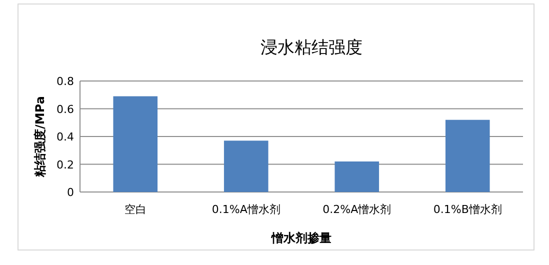 The width and height of the screenshot is (549, 265). Describe the element at coordinates (65, 109) in the screenshot. I see `y-tick-label: 0.6` at that location.